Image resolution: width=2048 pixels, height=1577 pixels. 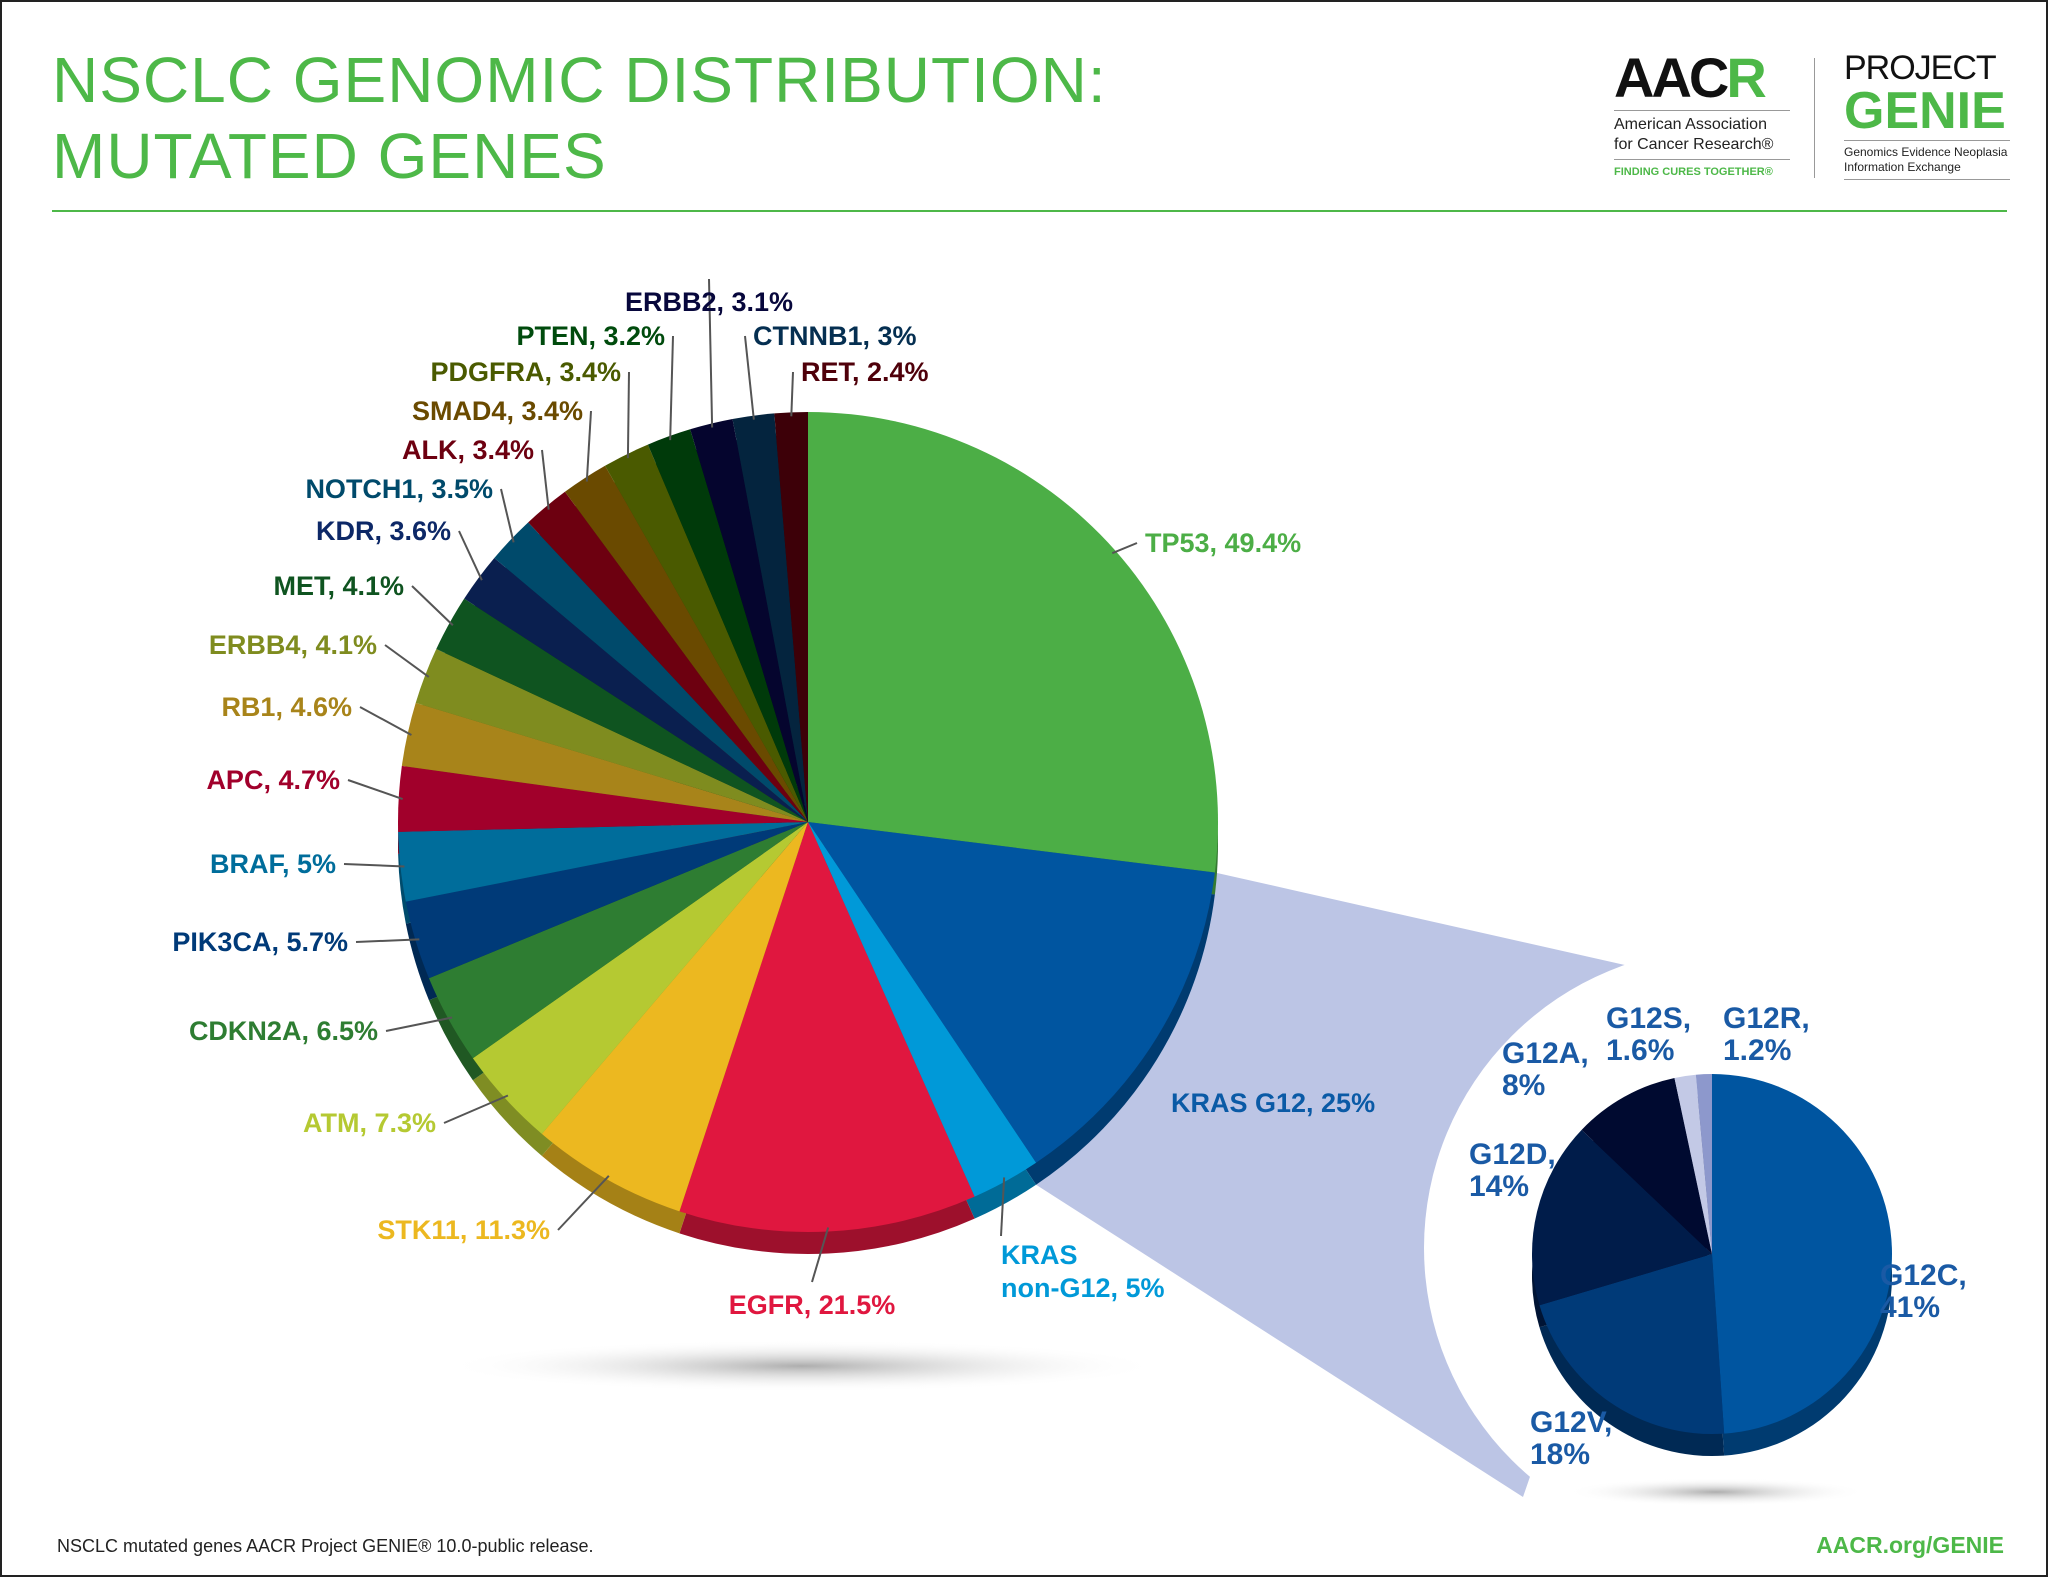 I want to click on label-text: 1.6%, so click(x=1640, y=1050).